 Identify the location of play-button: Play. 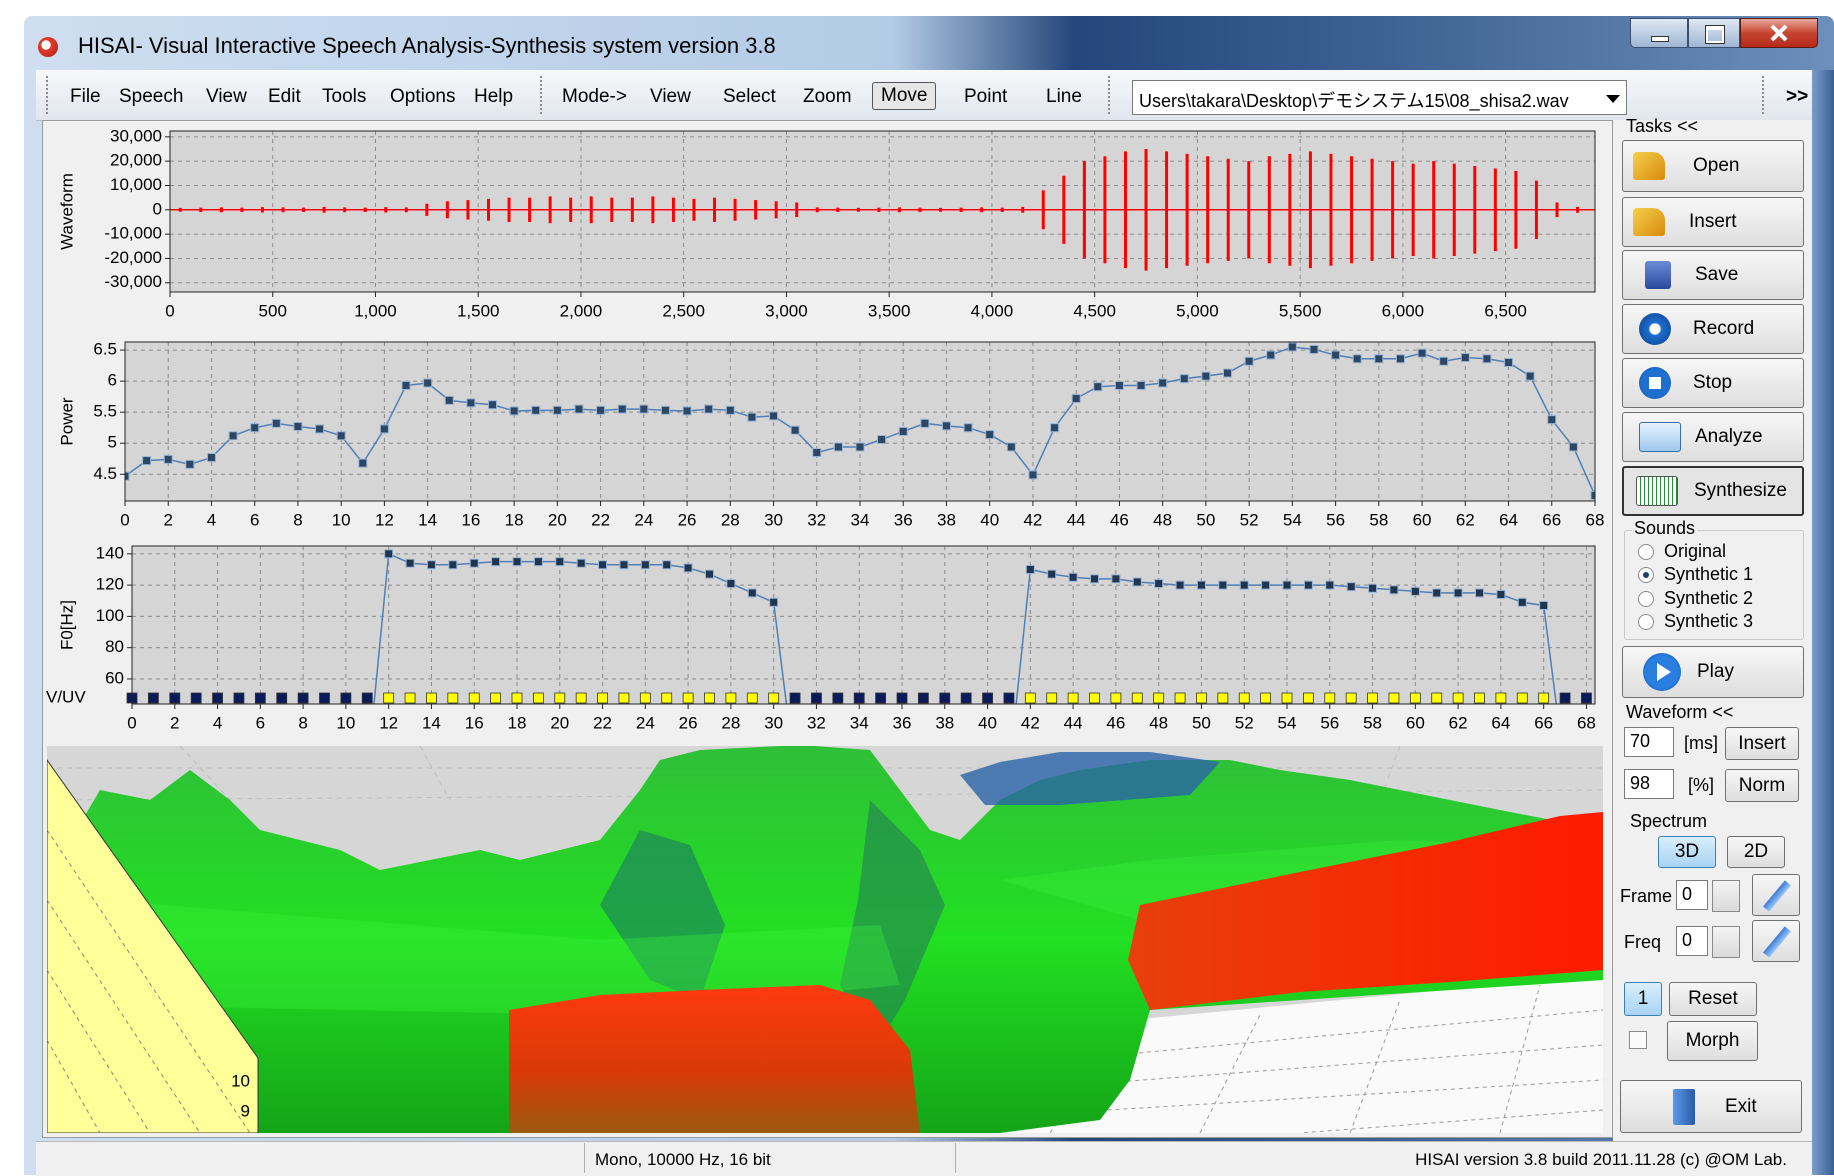
(1713, 672).